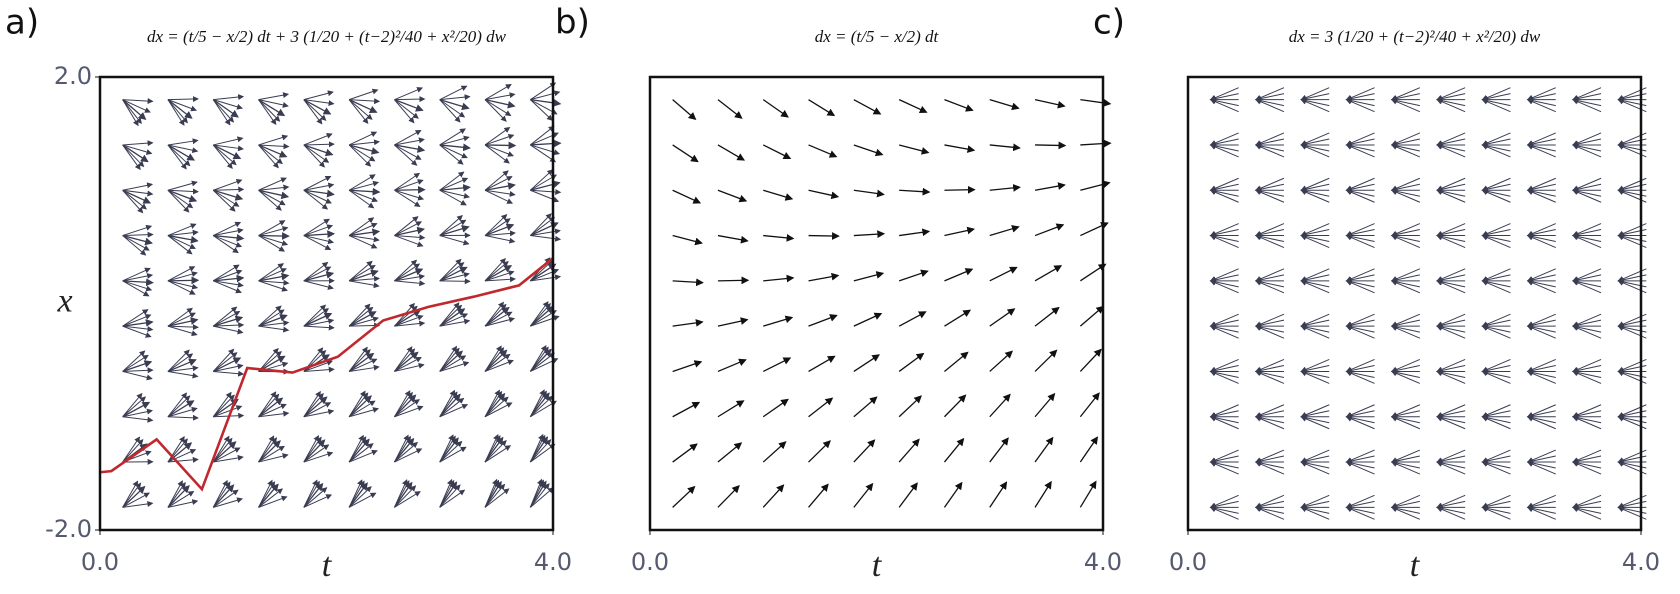 Image resolution: width=1680 pixels, height=594 pixels. What do you see at coordinates (1109, 23) in the screenshot?
I see `panel-label: c)` at bounding box center [1109, 23].